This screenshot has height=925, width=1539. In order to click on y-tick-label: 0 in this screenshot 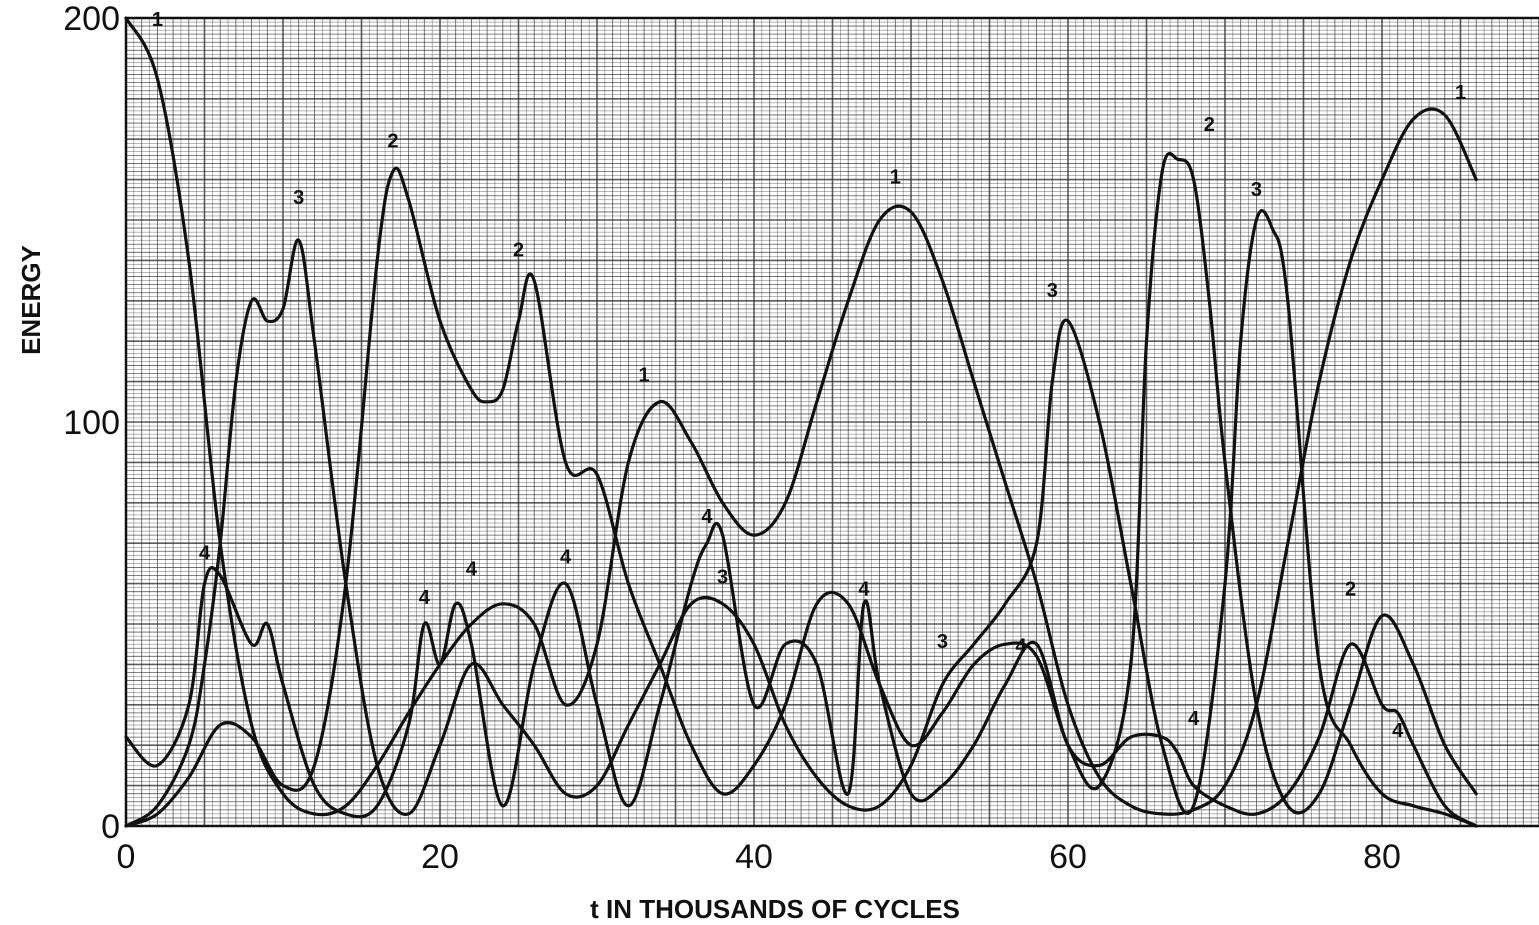, I will do `click(110, 827)`.